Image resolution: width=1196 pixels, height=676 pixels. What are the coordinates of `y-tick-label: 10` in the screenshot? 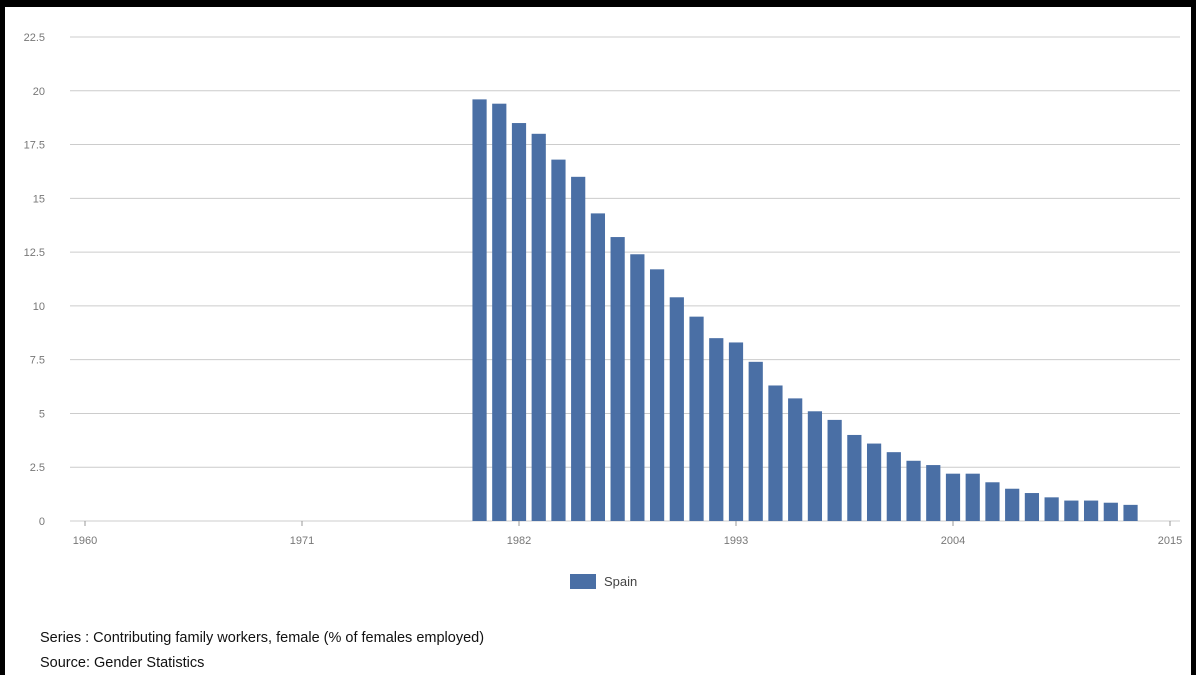 It's located at (39, 307).